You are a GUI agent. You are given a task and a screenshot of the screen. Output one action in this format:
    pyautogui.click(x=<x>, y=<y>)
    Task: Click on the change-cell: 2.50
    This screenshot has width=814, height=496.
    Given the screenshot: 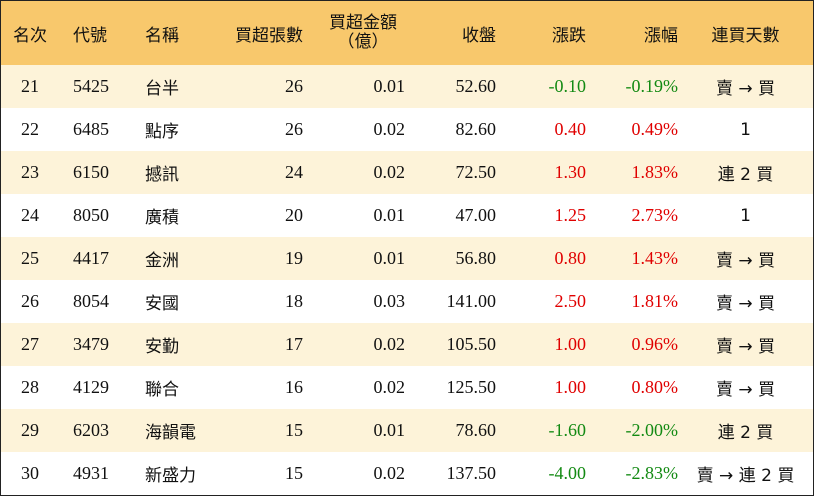 What is the action you would take?
    pyautogui.click(x=570, y=301)
    